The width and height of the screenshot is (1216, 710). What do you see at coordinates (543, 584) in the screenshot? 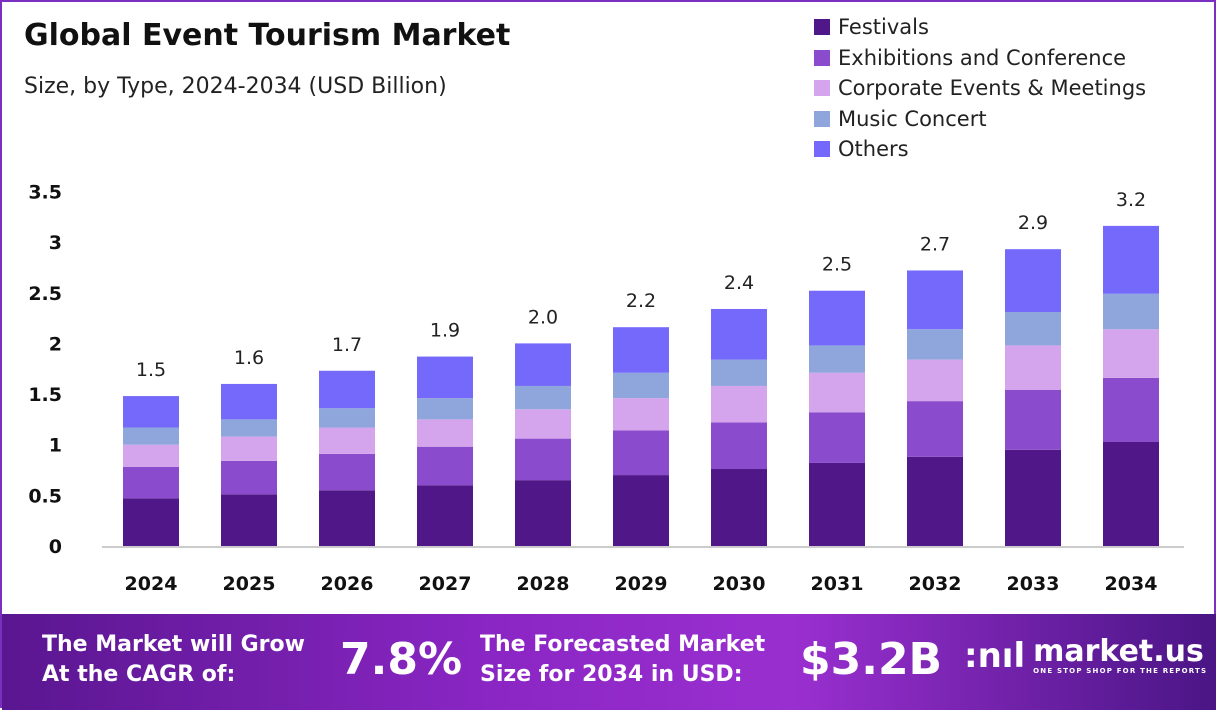
I see `x-tick-label: 2028` at bounding box center [543, 584].